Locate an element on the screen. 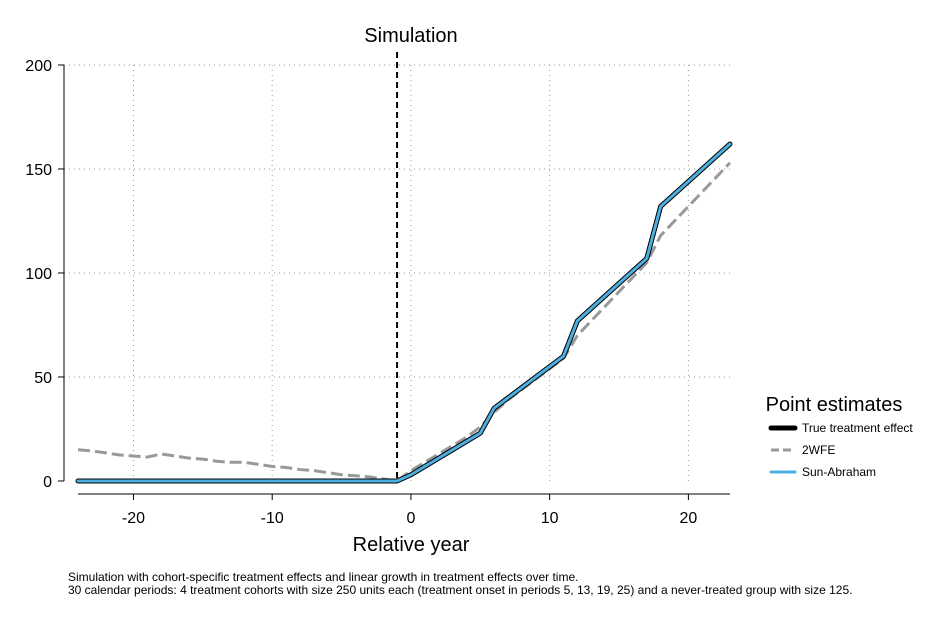  y-tick-label: 100 is located at coordinates (38, 274).